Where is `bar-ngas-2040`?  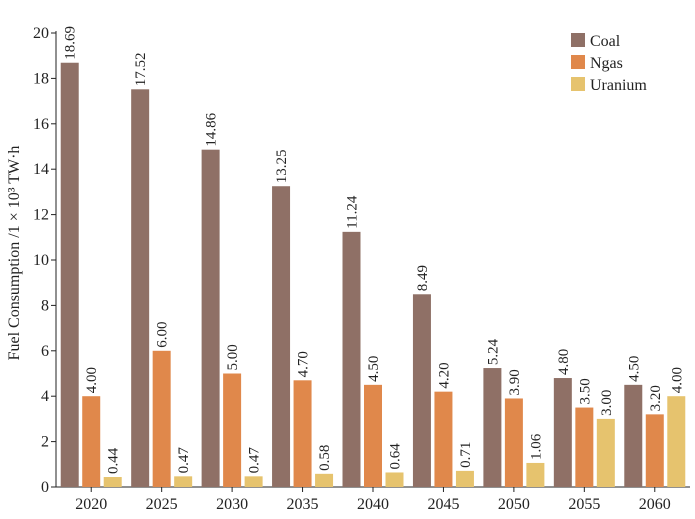 bar-ngas-2040 is located at coordinates (373, 435).